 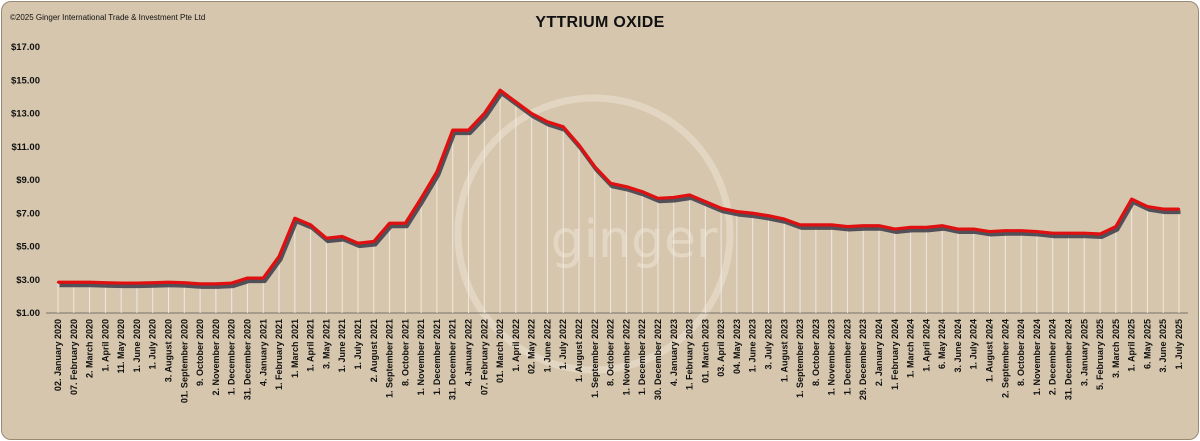 I want to click on x-tick-label: 1. September 2021, so click(x=390, y=358).